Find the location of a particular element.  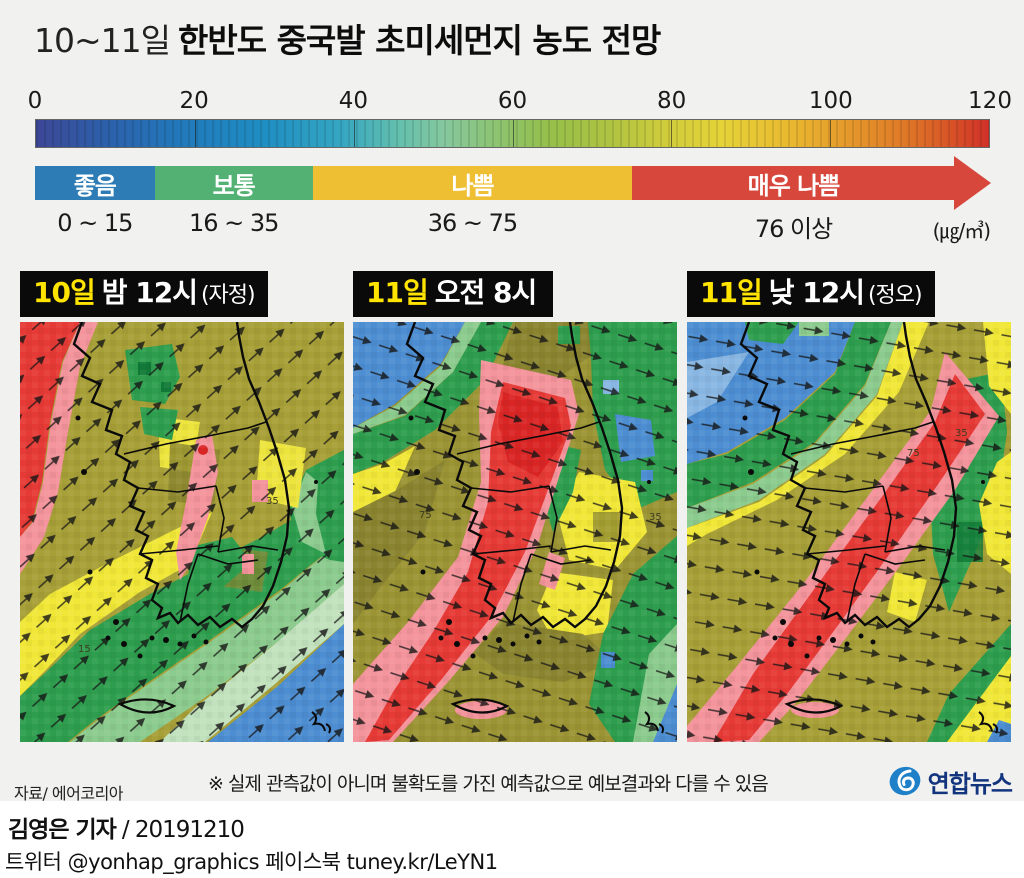

scale-tick: 80 is located at coordinates (672, 101).